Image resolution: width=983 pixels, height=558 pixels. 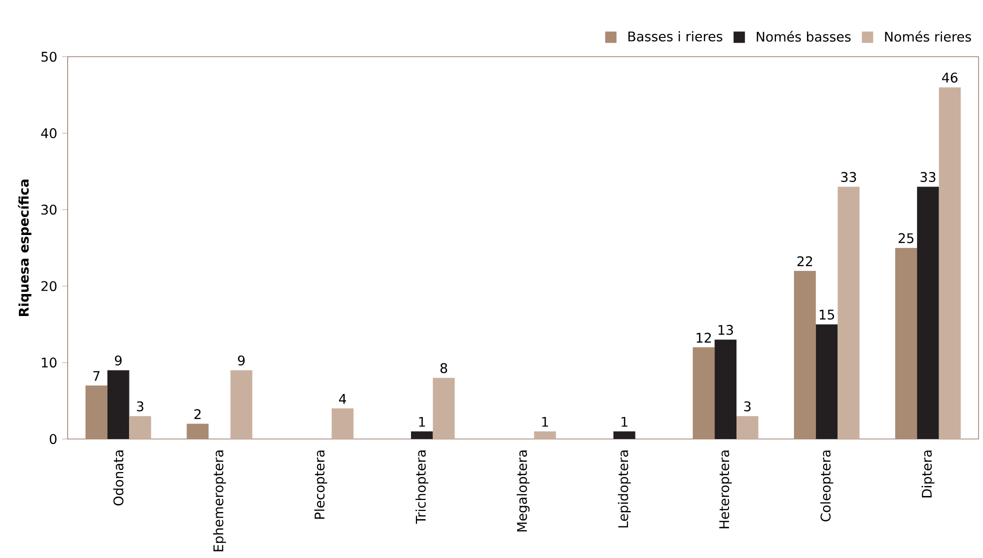 What do you see at coordinates (624, 489) in the screenshot?
I see `x-tick-label: Lepidoptera` at bounding box center [624, 489].